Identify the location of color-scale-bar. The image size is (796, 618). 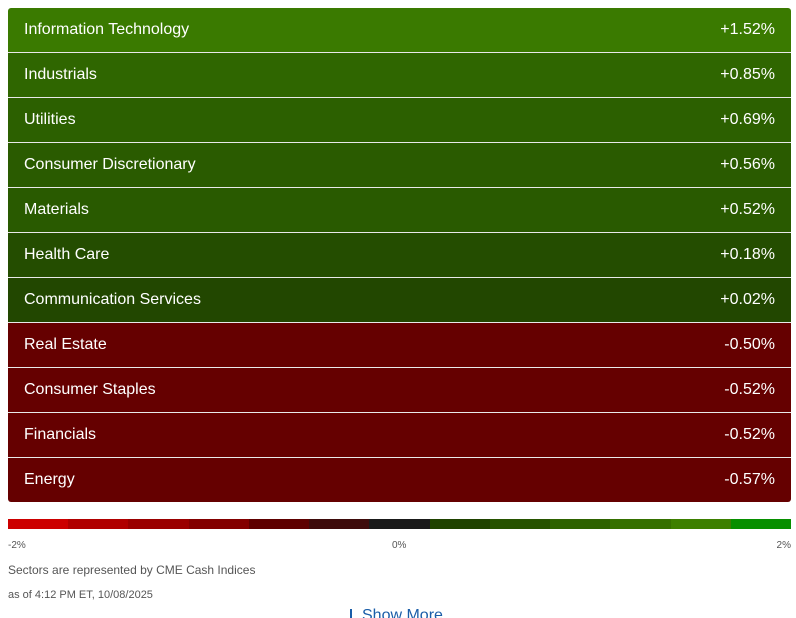
(400, 524).